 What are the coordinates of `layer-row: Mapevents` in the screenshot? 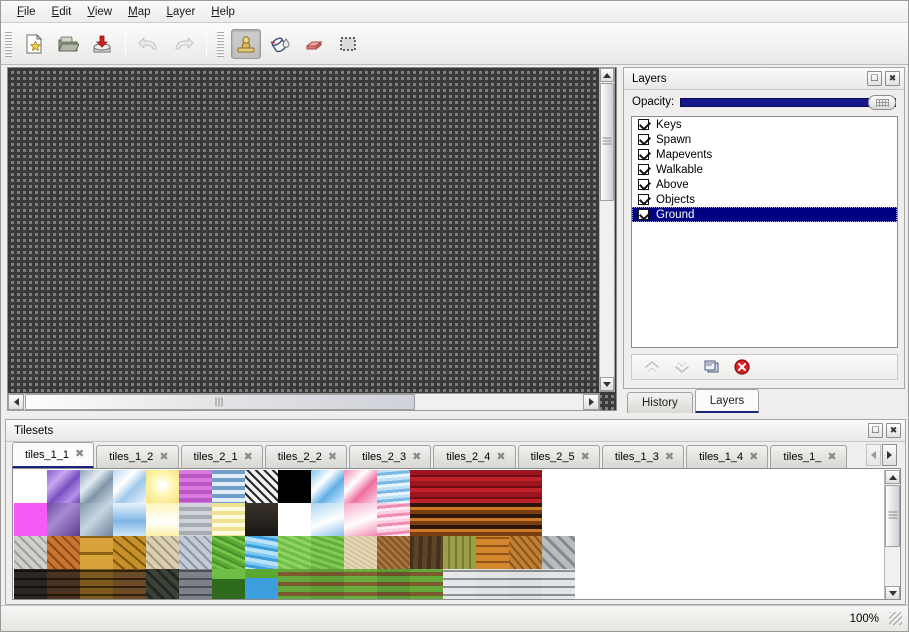 It's located at (764, 154).